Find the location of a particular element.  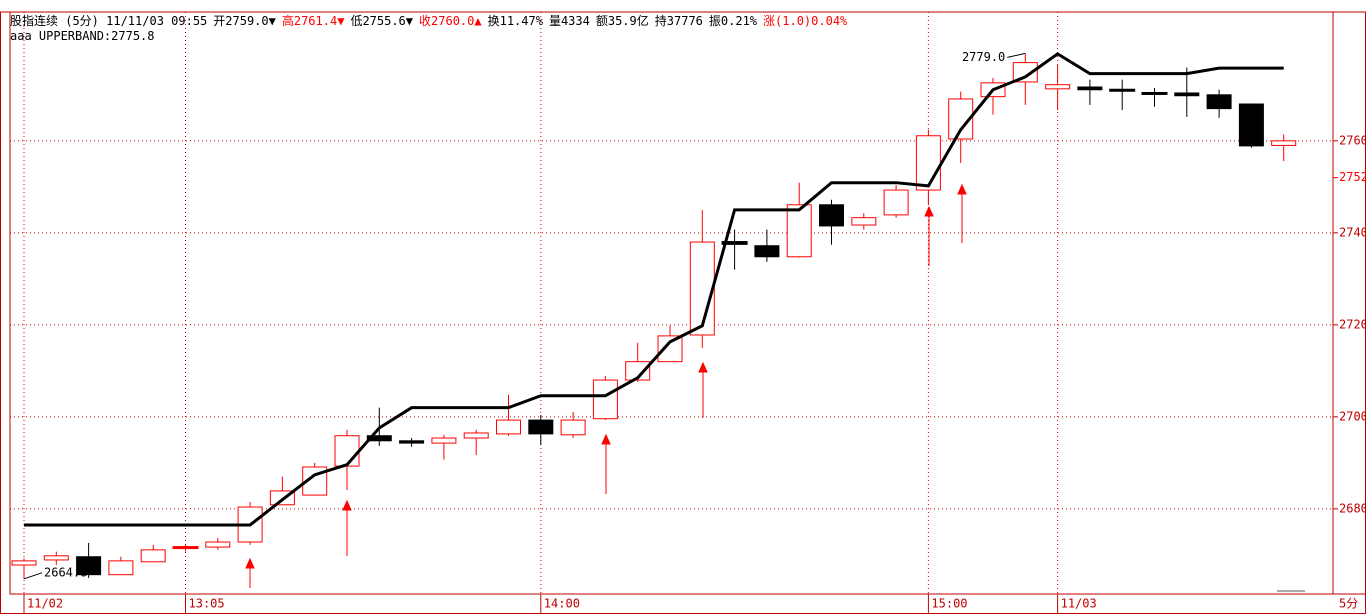

x-tick-label: 14:00 is located at coordinates (562, 604).